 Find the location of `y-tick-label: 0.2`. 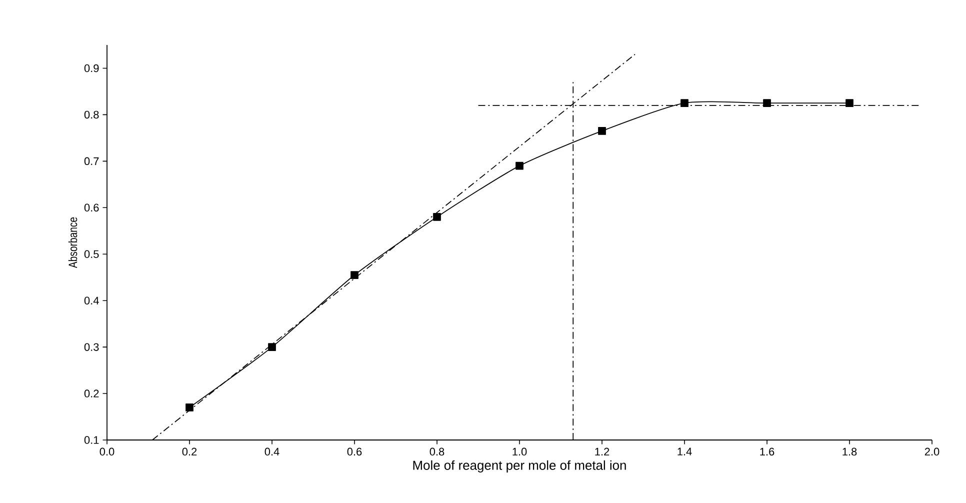

y-tick-label: 0.2 is located at coordinates (91, 394).